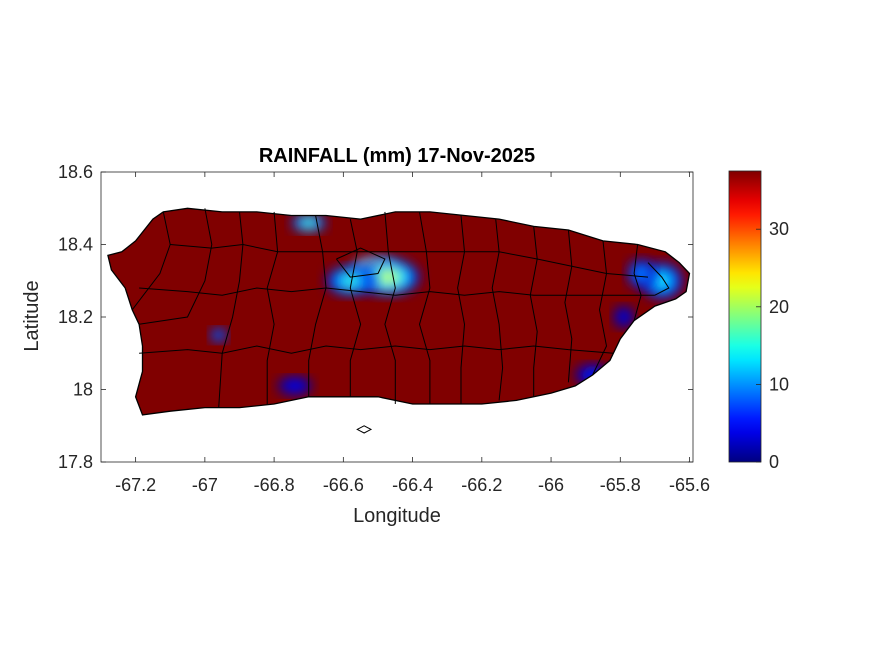 This screenshot has height=656, width=875. What do you see at coordinates (774, 462) in the screenshot?
I see `colorbar-tick-label: 0` at bounding box center [774, 462].